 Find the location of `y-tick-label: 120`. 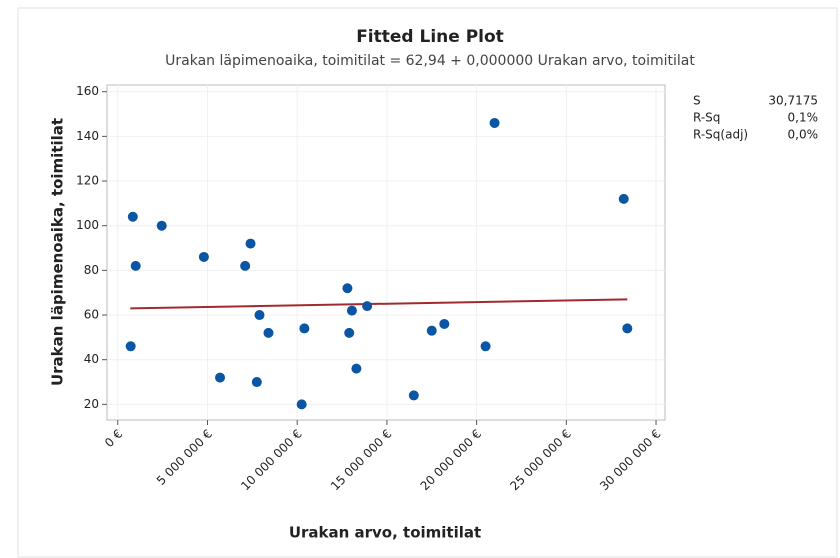

y-tick-label: 120 is located at coordinates (87, 181).